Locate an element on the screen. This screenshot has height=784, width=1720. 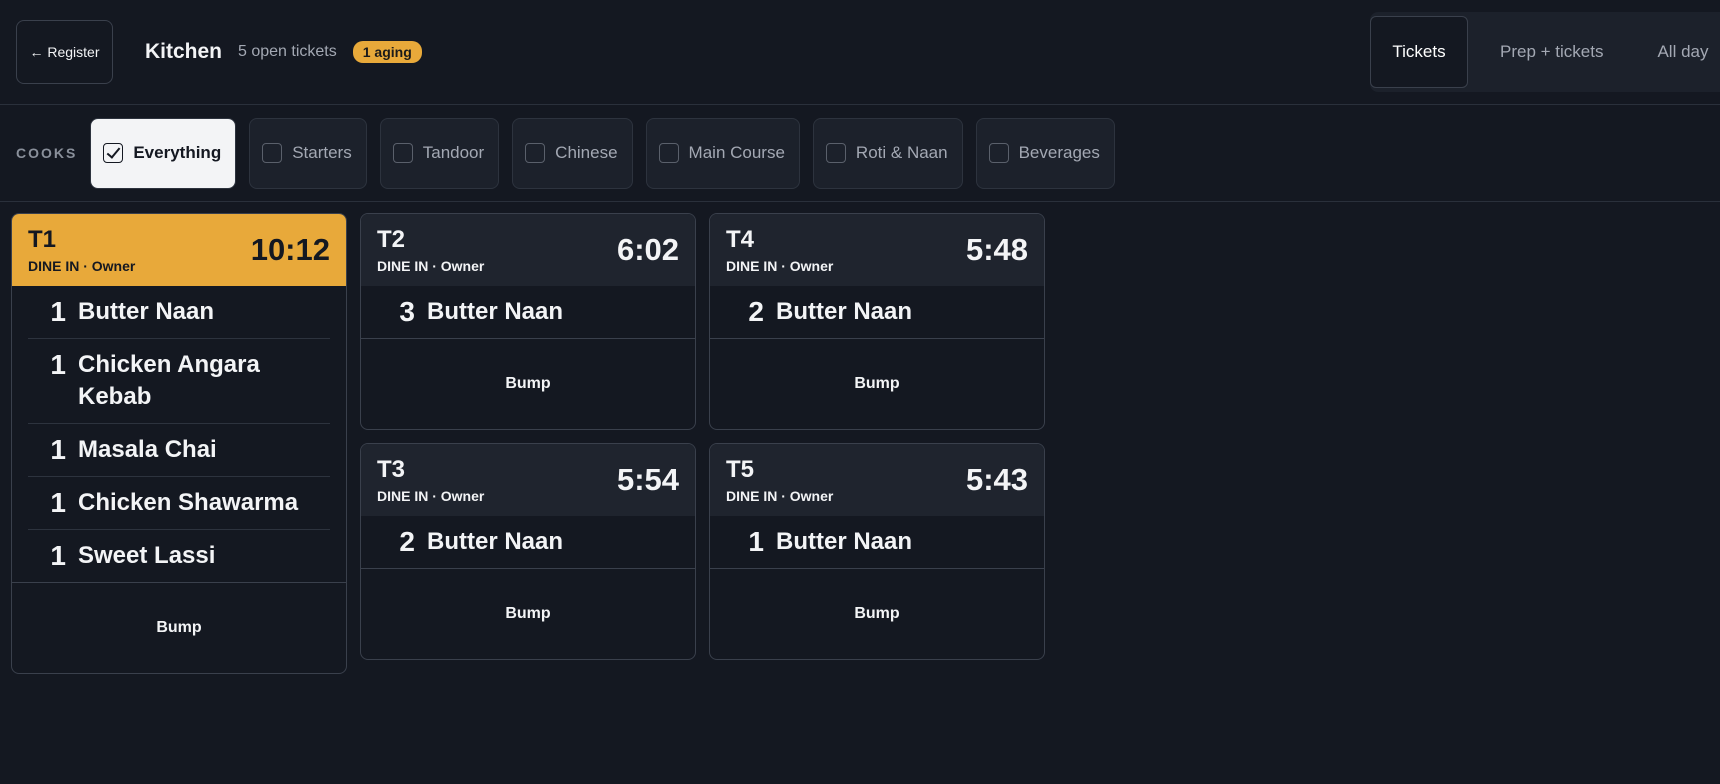
ticket-item: 1 Chicken Angara Kebab is located at coordinates (179, 380).